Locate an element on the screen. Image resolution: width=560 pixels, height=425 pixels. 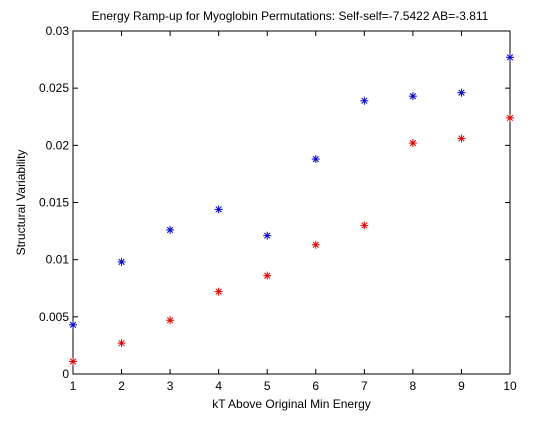
y-tick-label: 0.02 is located at coordinates (58, 145).